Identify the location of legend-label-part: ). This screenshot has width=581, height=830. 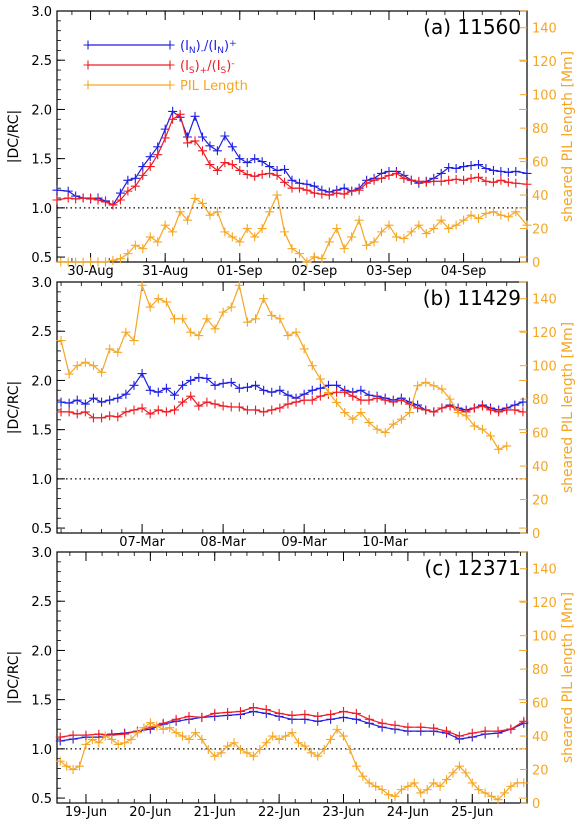
(197, 66).